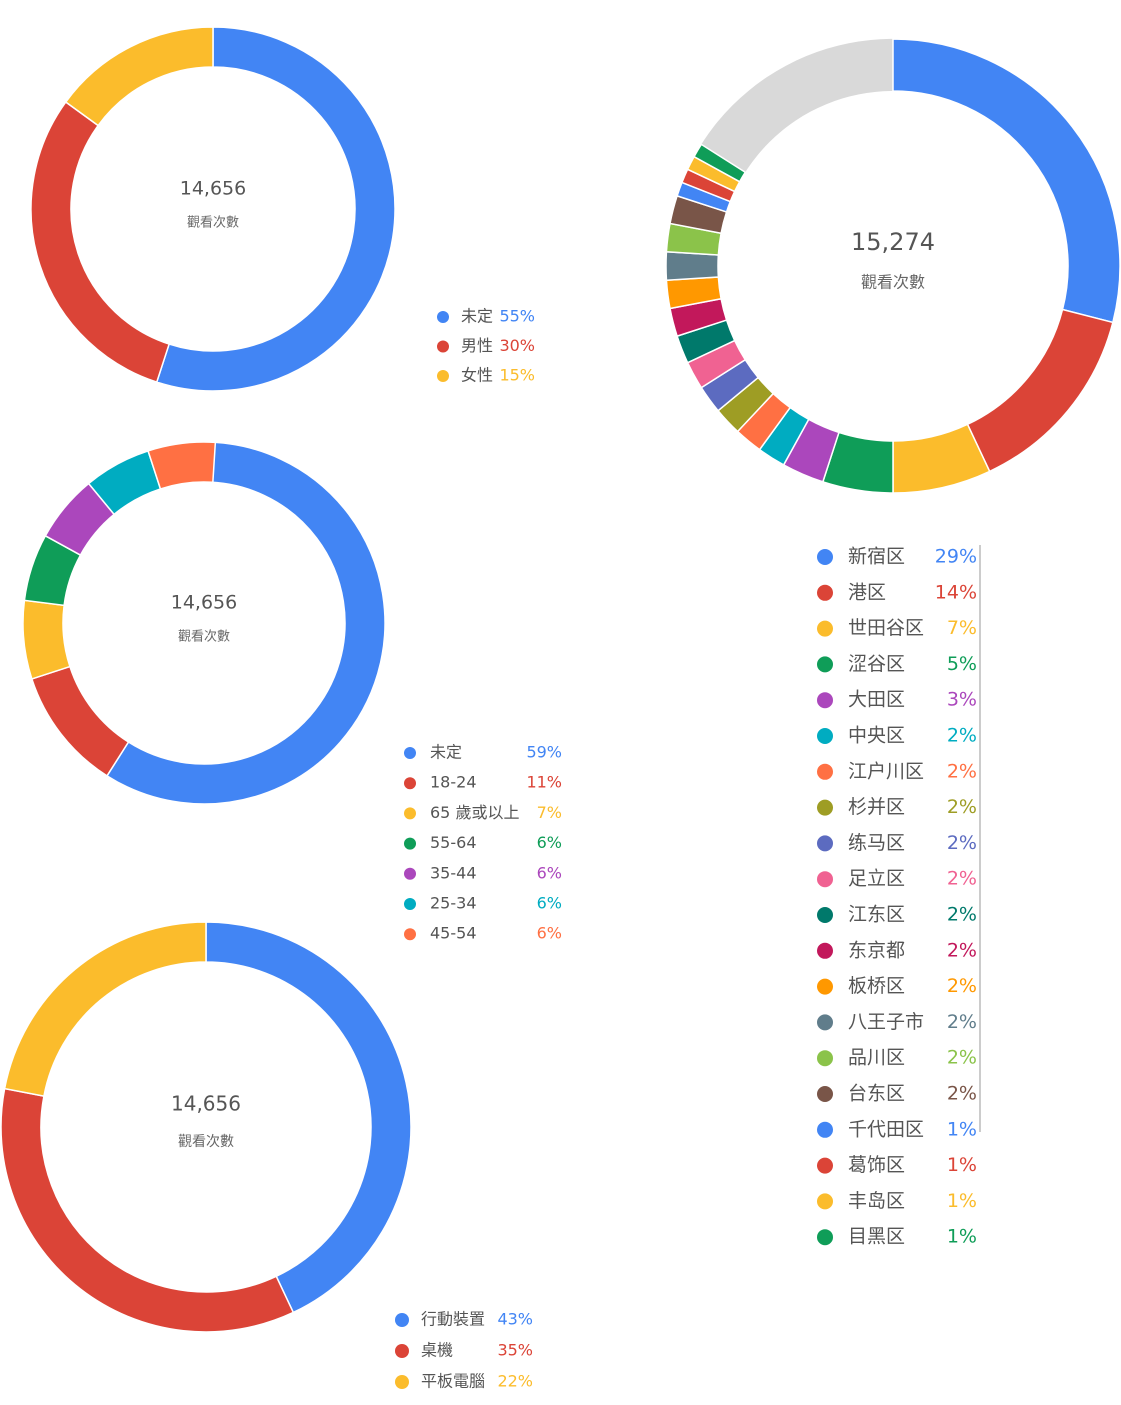 Image resolution: width=1121 pixels, height=1405 pixels. Describe the element at coordinates (876, 1237) in the screenshot. I see `legend-label: 目黑区` at that location.